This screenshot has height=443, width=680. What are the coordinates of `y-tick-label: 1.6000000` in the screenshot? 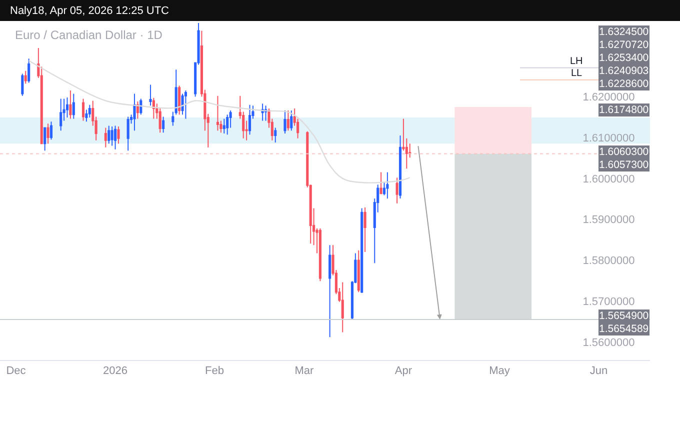 It's located at (608, 179).